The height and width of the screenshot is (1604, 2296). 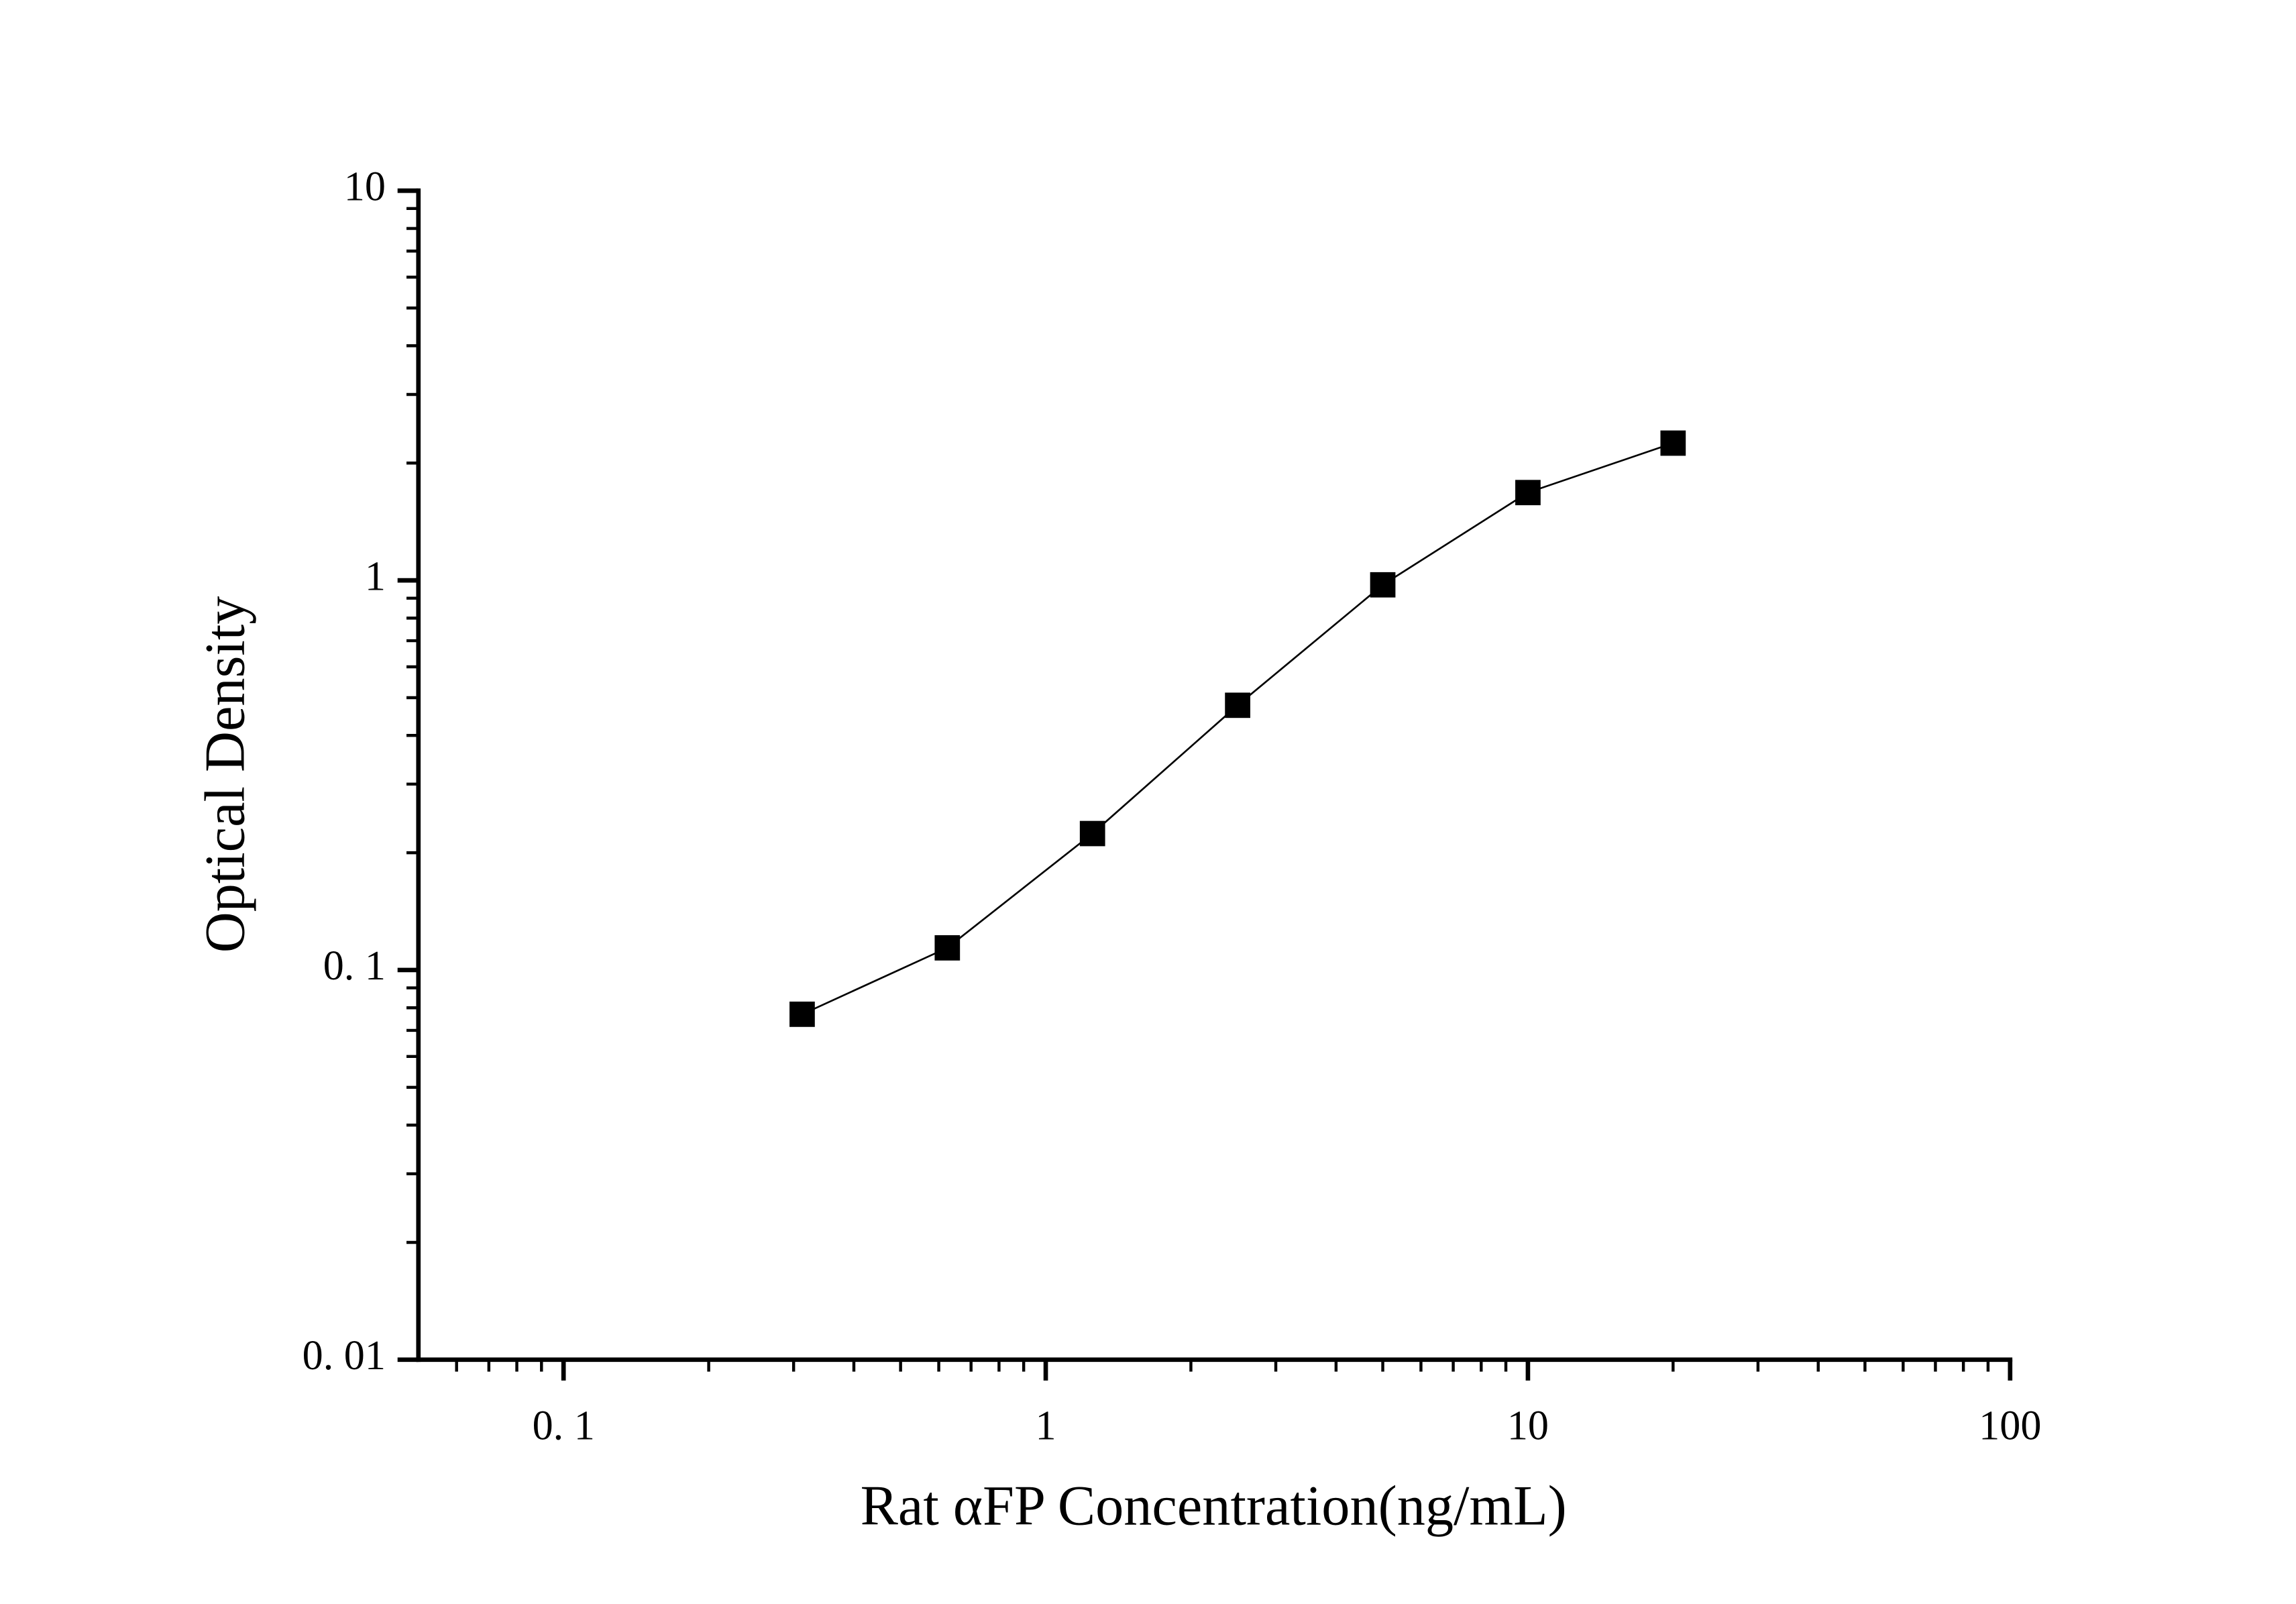 What do you see at coordinates (1214, 1506) in the screenshot?
I see `x-axis-title: Rat αFP Concentration(ng/mL)` at bounding box center [1214, 1506].